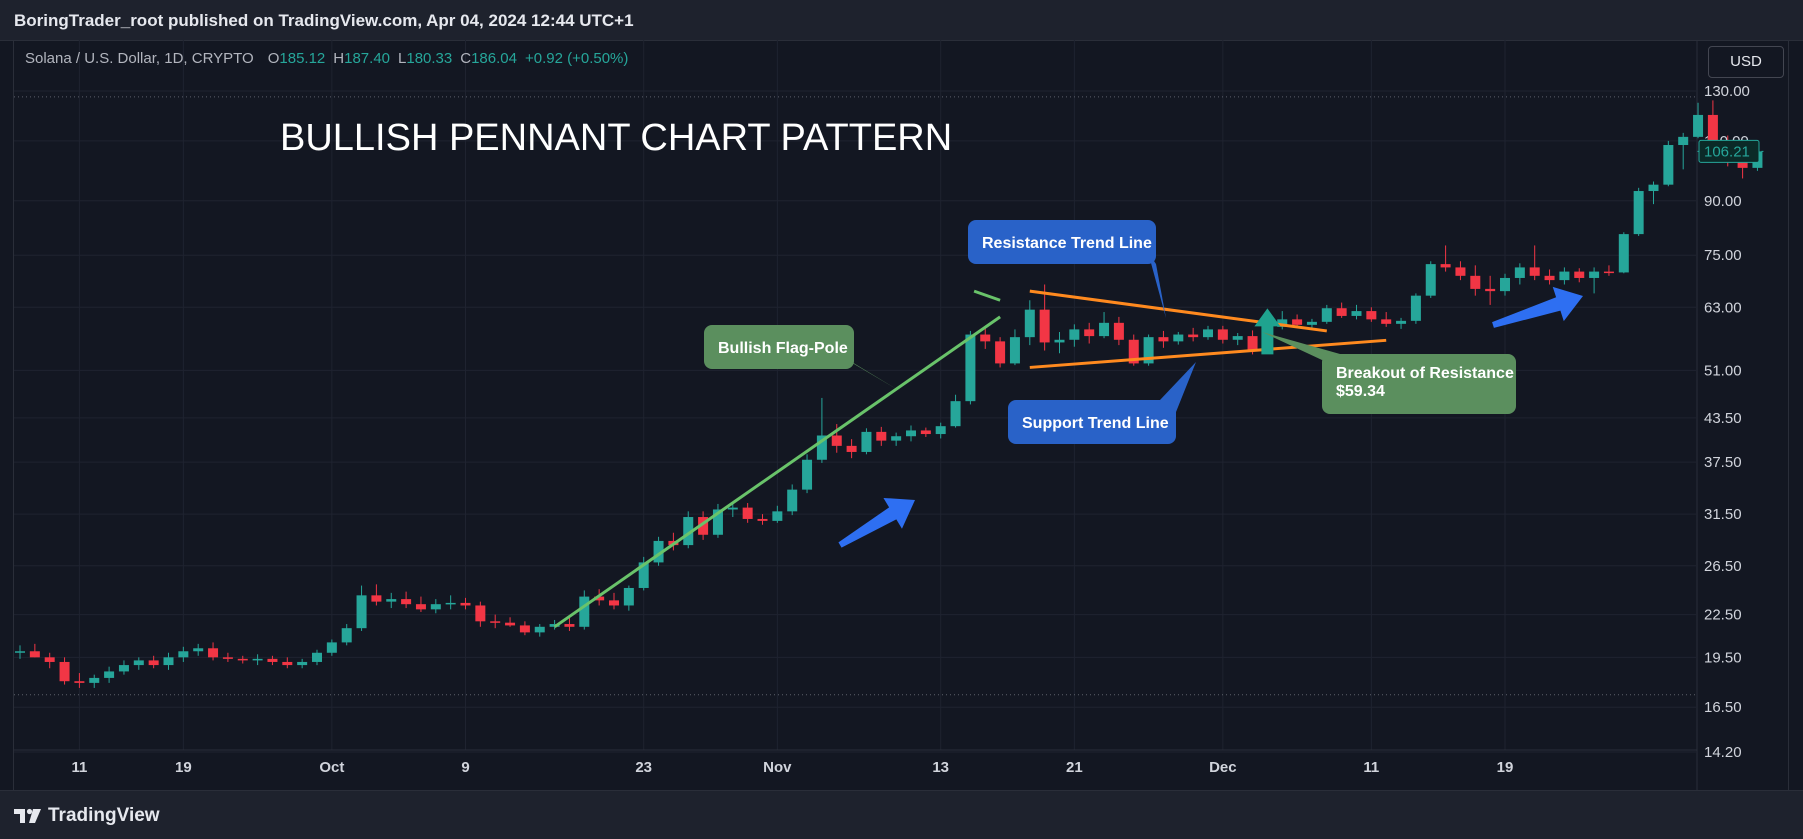 Image resolution: width=1803 pixels, height=839 pixels. What do you see at coordinates (779, 347) in the screenshot?
I see `flagpole-callout-box` at bounding box center [779, 347].